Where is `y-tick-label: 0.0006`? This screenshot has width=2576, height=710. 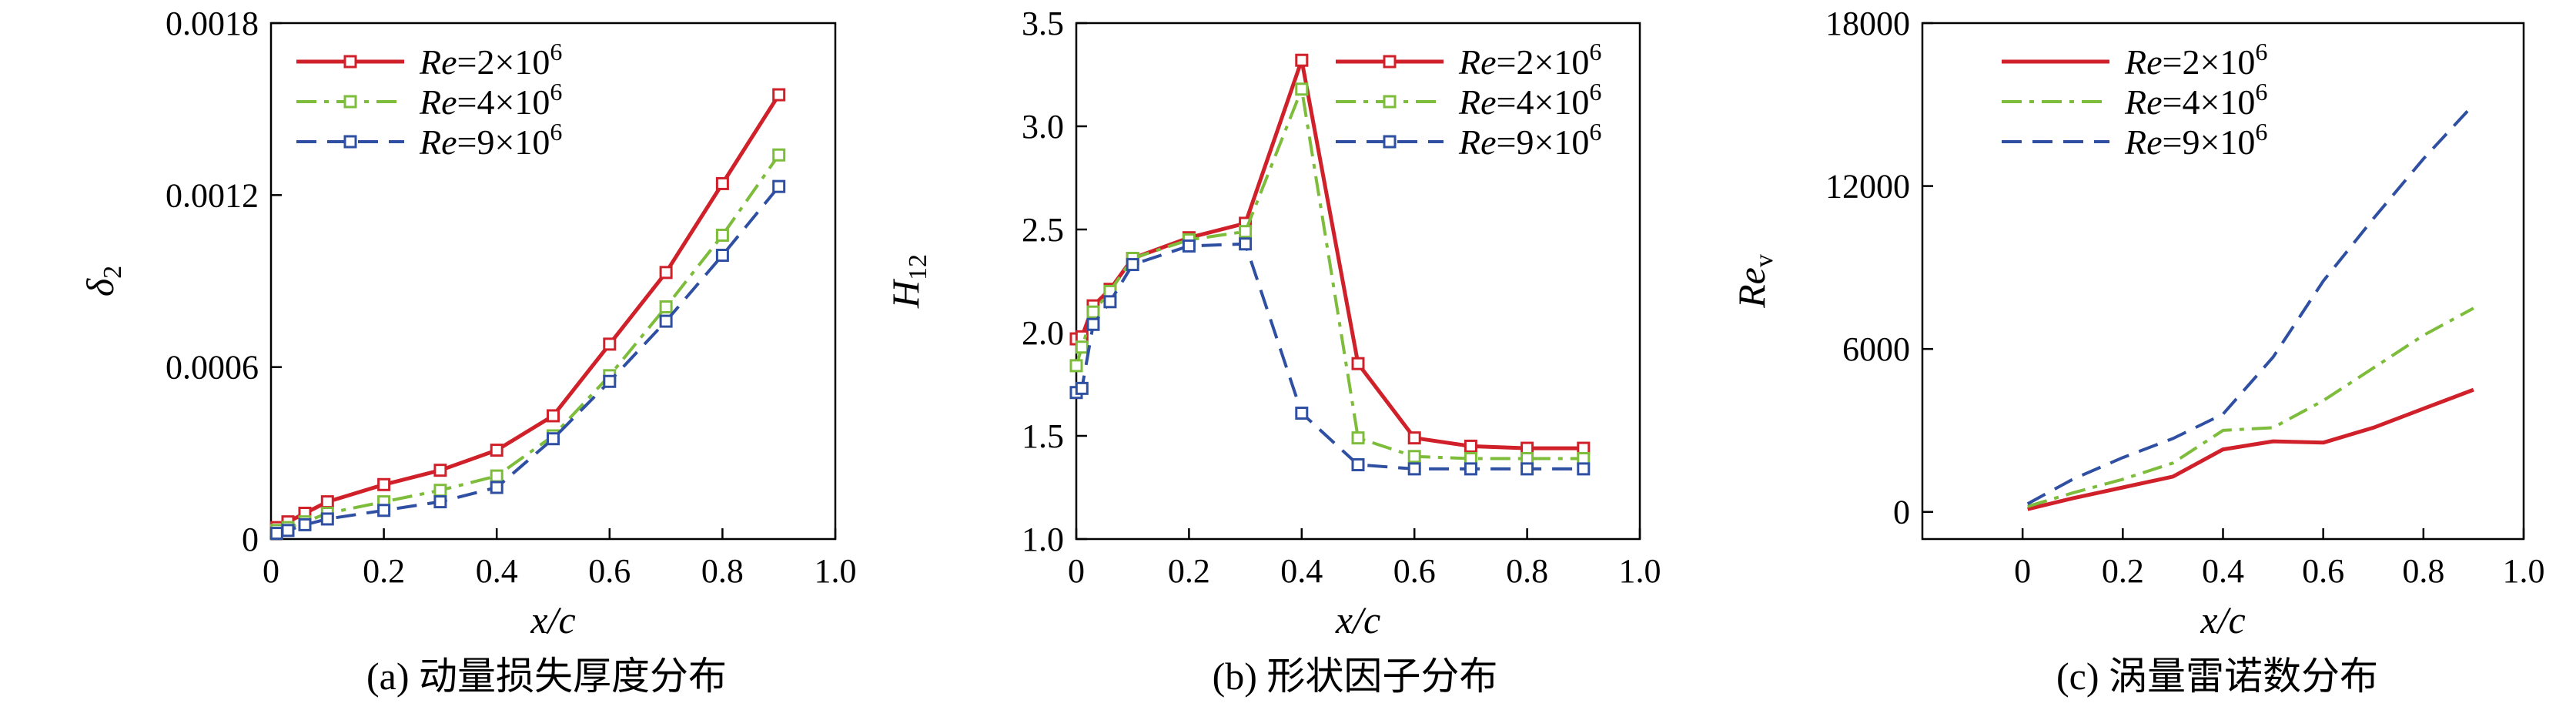
y-tick-label: 0.0006 is located at coordinates (212, 368).